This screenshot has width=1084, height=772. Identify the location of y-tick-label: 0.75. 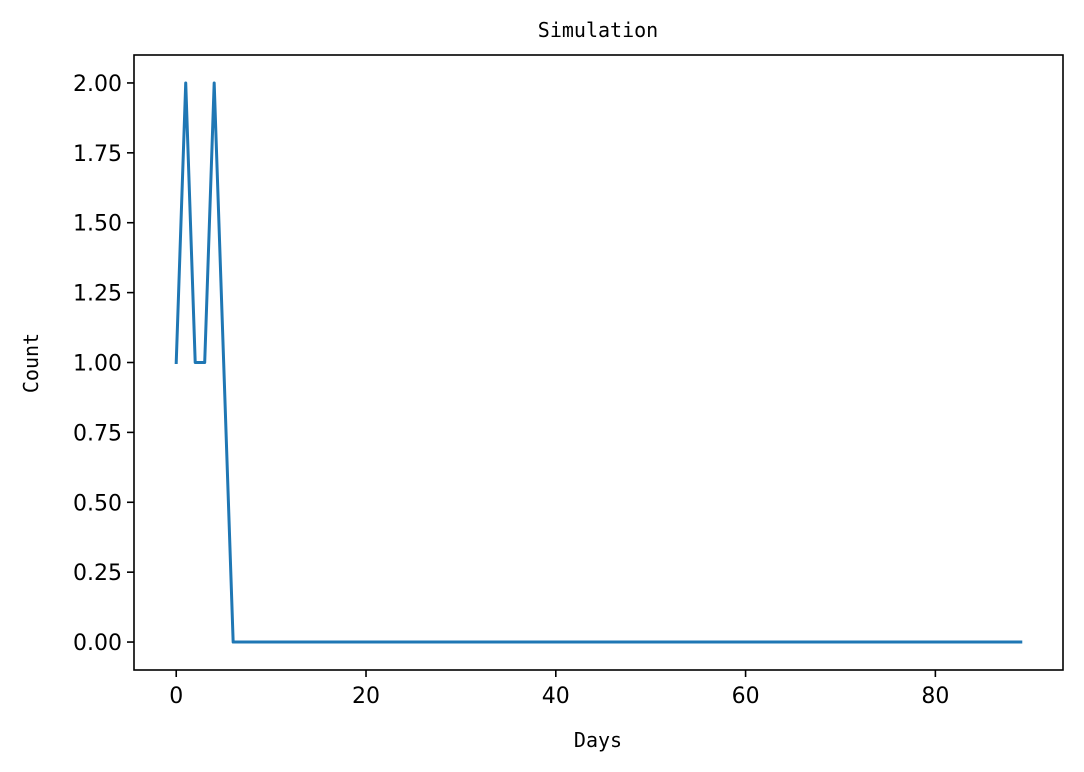
(97, 433).